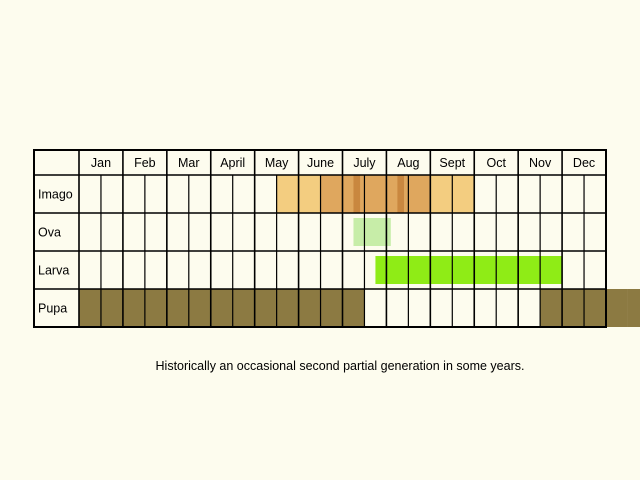  I want to click on month-label-sept: Sept, so click(452, 163).